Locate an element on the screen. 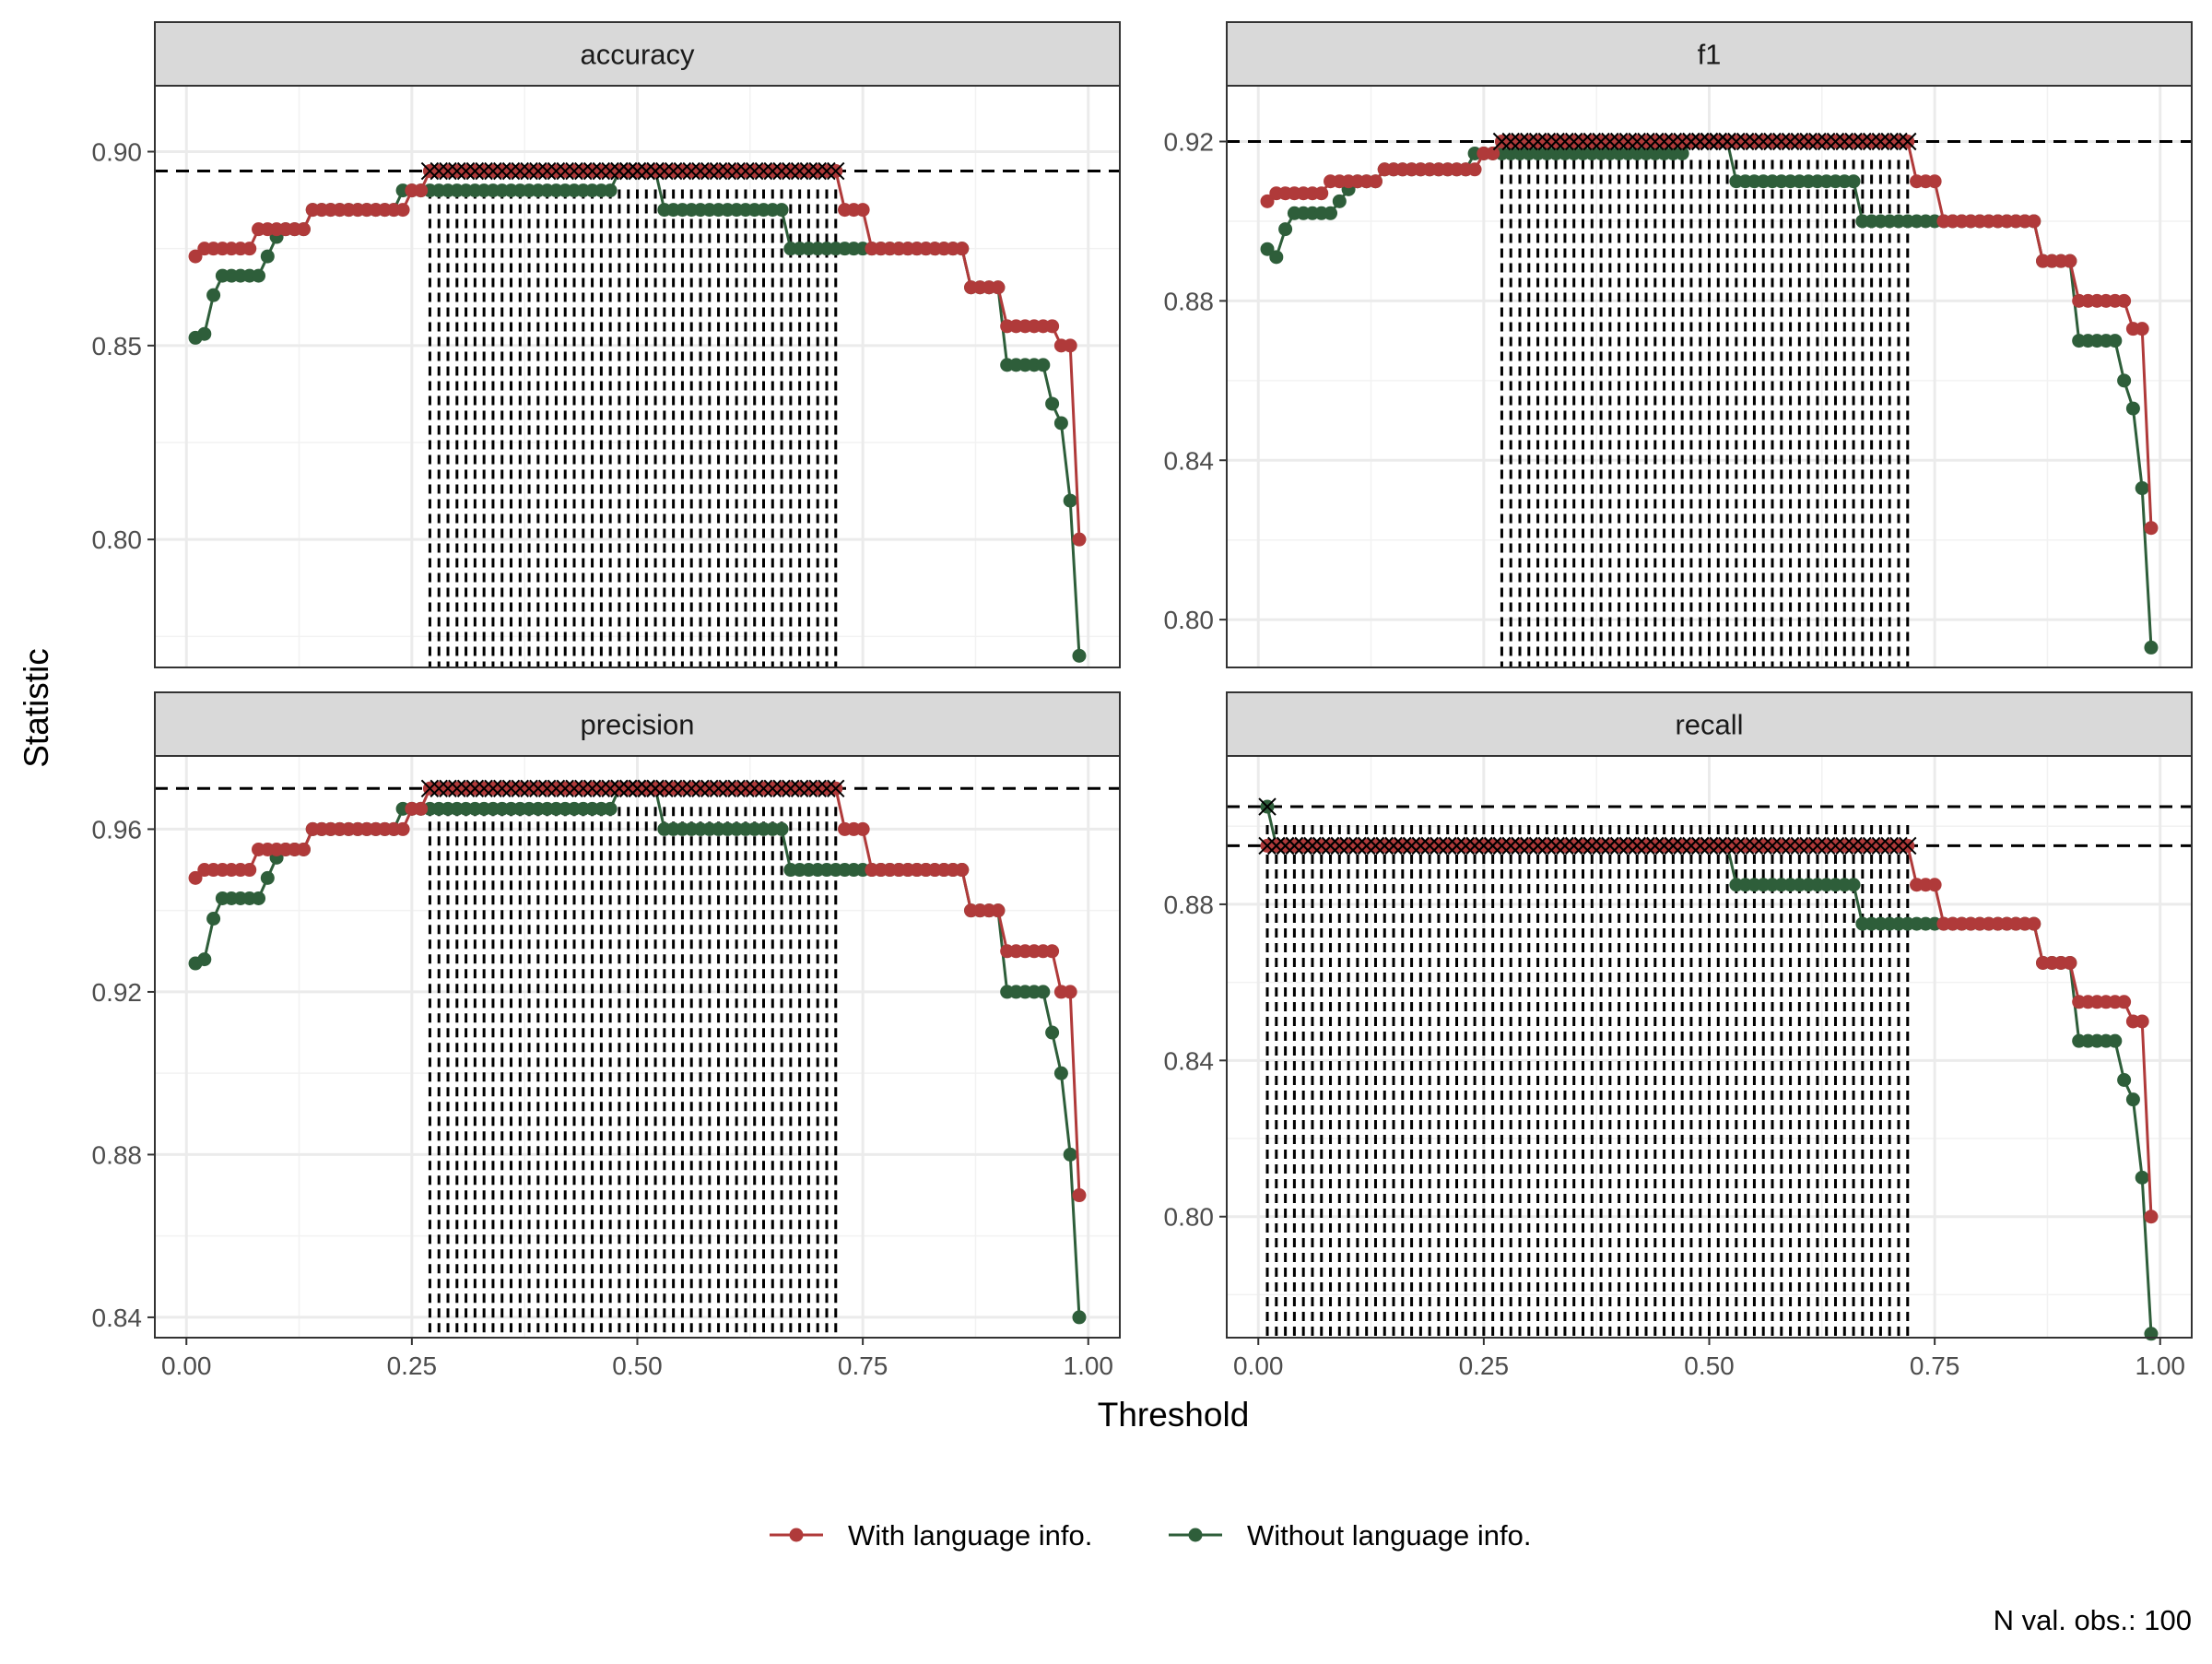 This screenshot has width=2212, height=1664. y-tick-label: 0.80 is located at coordinates (1189, 620).